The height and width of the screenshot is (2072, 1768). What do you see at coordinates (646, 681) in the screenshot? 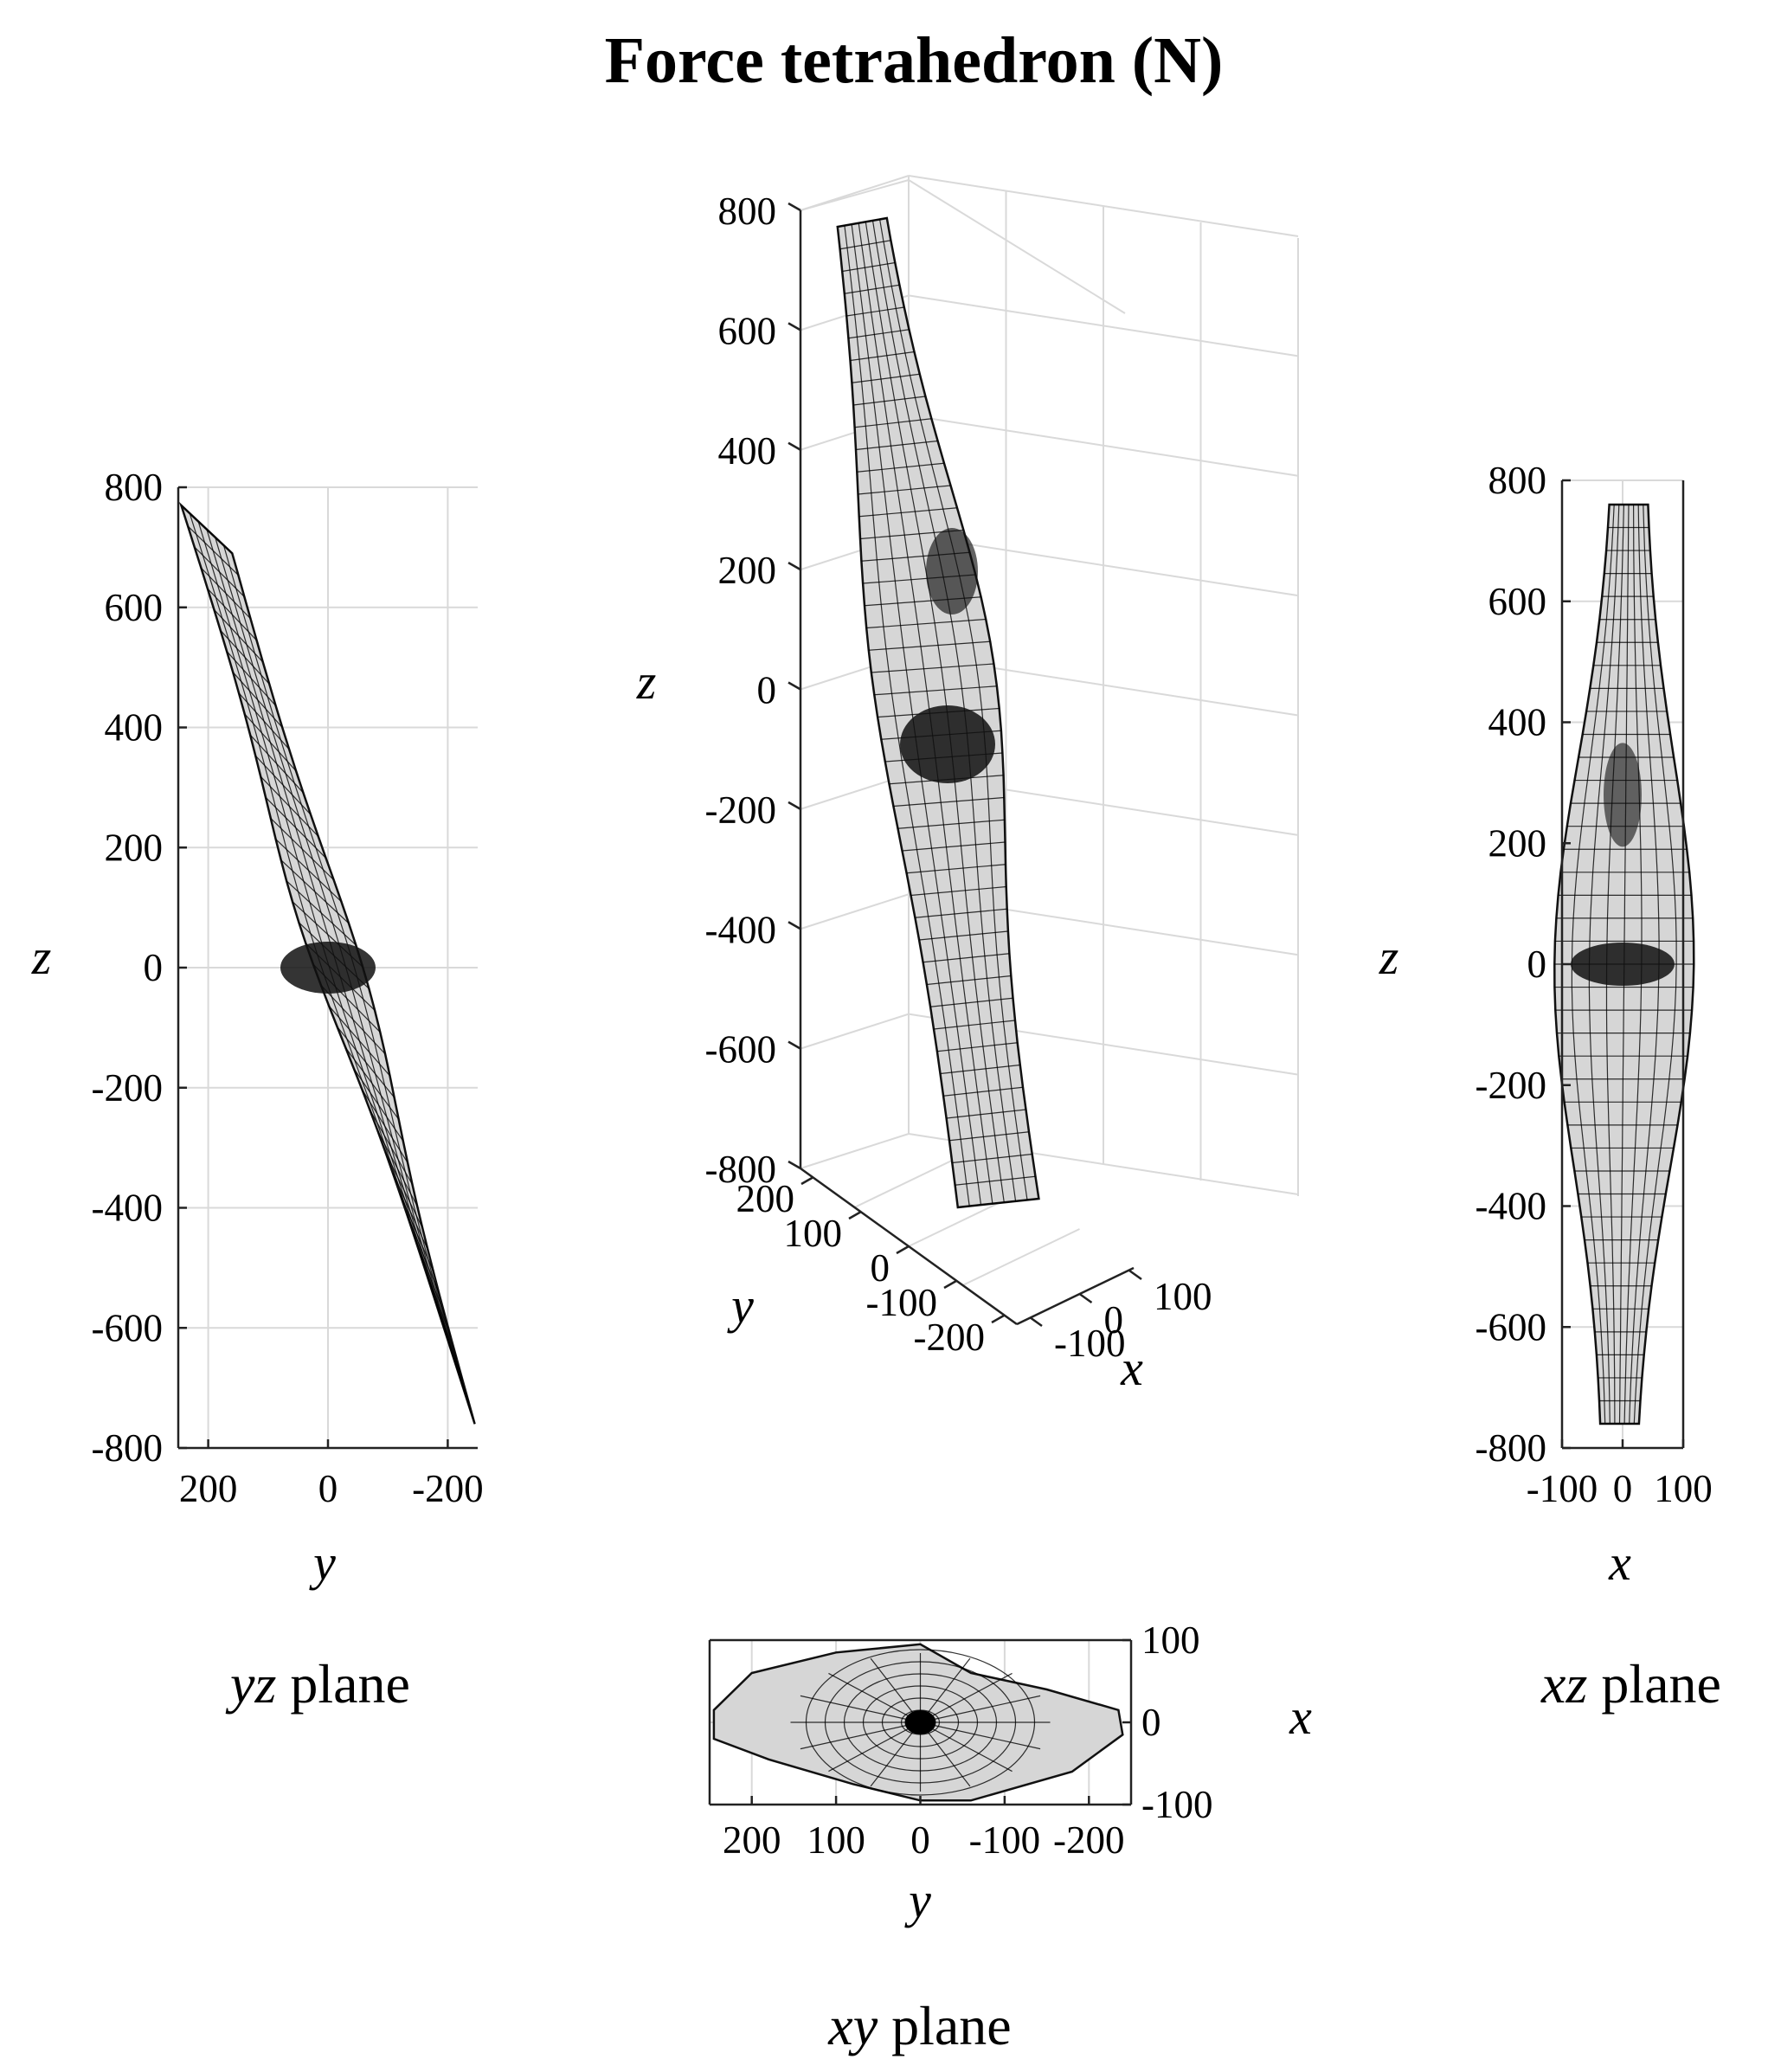
I see `3d-z-axis-label: z` at bounding box center [646, 681].